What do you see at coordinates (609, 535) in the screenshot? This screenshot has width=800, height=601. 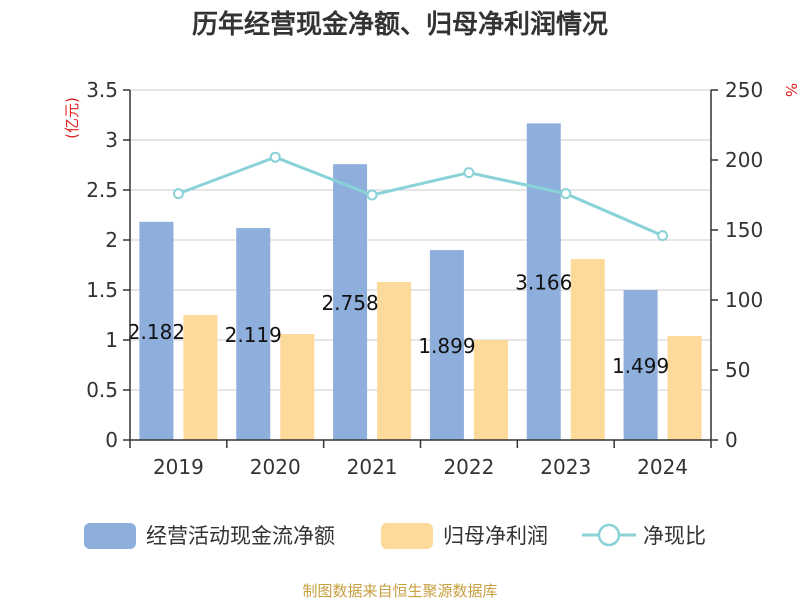 I see `legend-marker-ratio` at bounding box center [609, 535].